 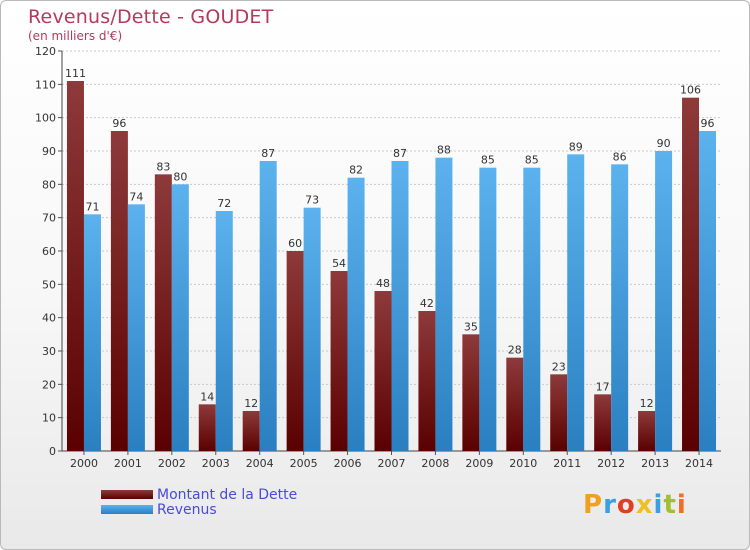 I want to click on legend-label-debt: Montant de la Dette, so click(x=227, y=494).